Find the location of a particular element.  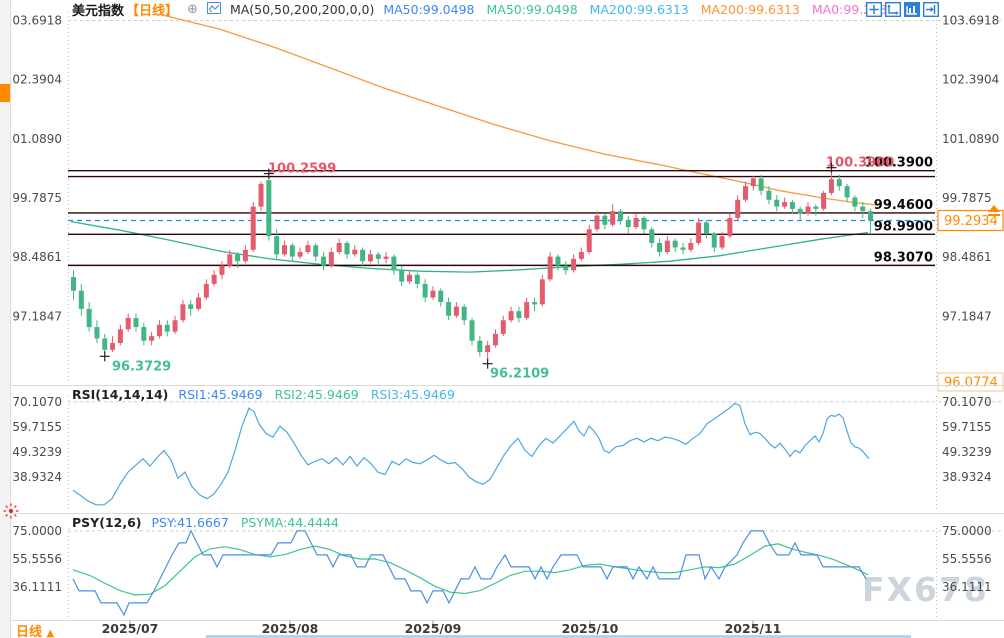

ma50-line is located at coordinates (469, 246).